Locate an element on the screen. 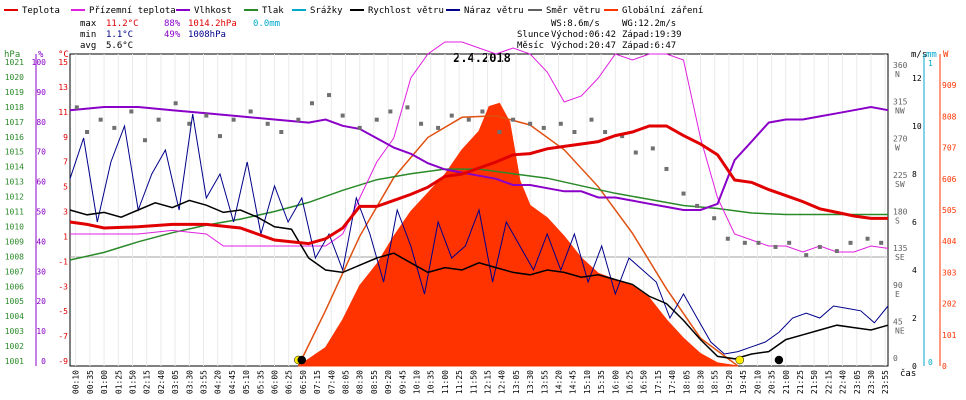  stats-sunrise: Východ:06:42 is located at coordinates (583, 35).